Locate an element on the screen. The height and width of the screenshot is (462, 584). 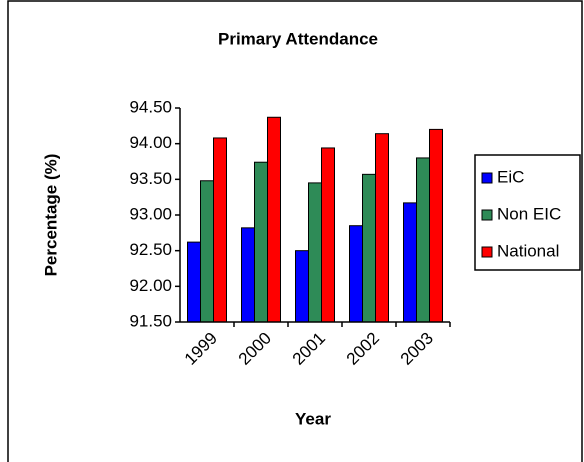
y-tick-label: 93.50 is located at coordinates (150, 178).